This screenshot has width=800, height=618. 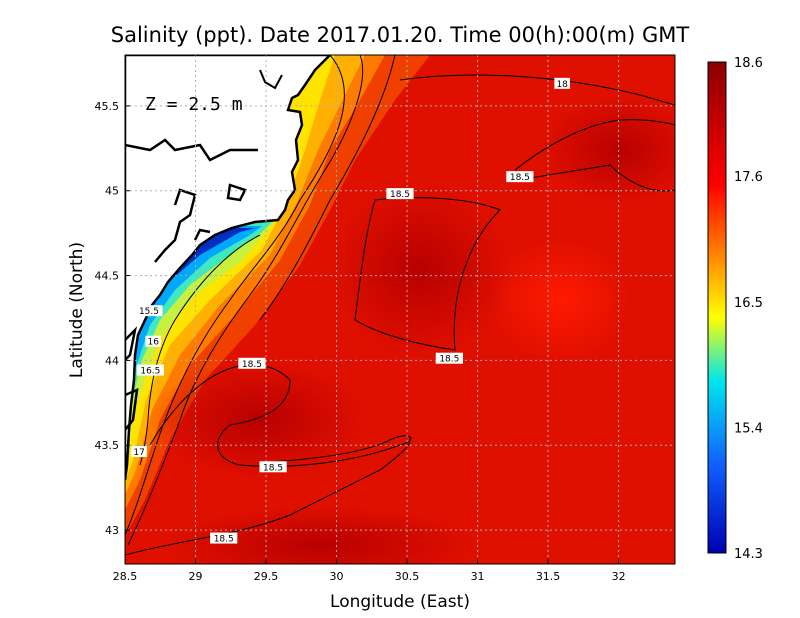 I want to click on y-tick-label: 44.5, so click(x=107, y=276).